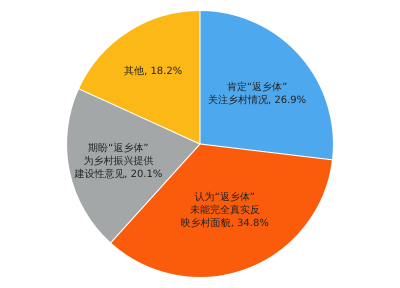 Image resolution: width=400 pixels, height=288 pixels. Describe the element at coordinates (153, 71) in the screenshot. I see `slice-label: 其他, 18.2%` at that location.